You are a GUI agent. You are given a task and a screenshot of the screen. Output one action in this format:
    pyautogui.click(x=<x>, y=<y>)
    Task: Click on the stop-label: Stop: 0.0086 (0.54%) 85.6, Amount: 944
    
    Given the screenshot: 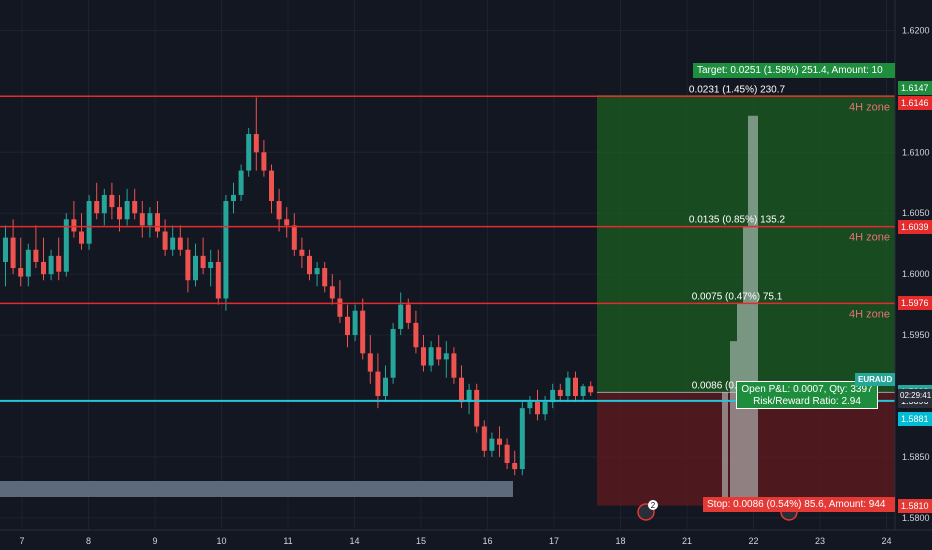 What is the action you would take?
    pyautogui.click(x=799, y=504)
    